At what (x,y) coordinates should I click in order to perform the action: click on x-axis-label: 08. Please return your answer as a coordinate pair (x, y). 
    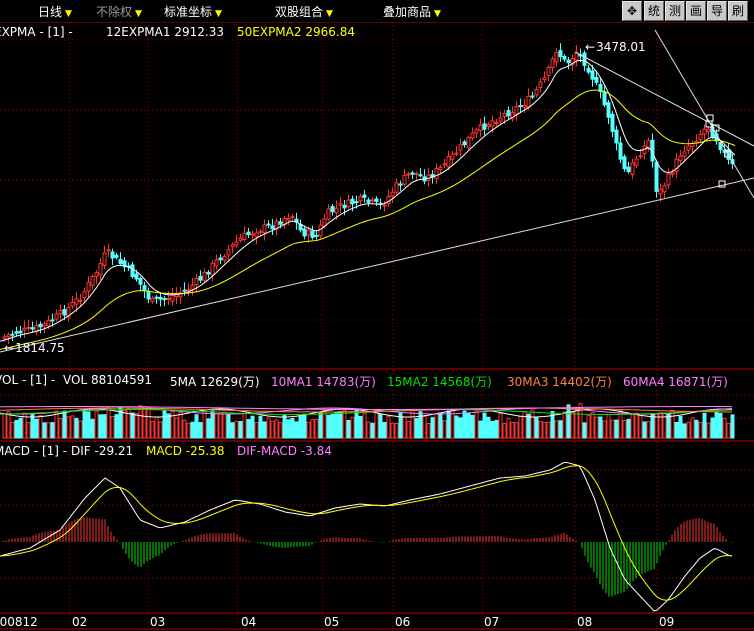
    Looking at the image, I should click on (585, 622).